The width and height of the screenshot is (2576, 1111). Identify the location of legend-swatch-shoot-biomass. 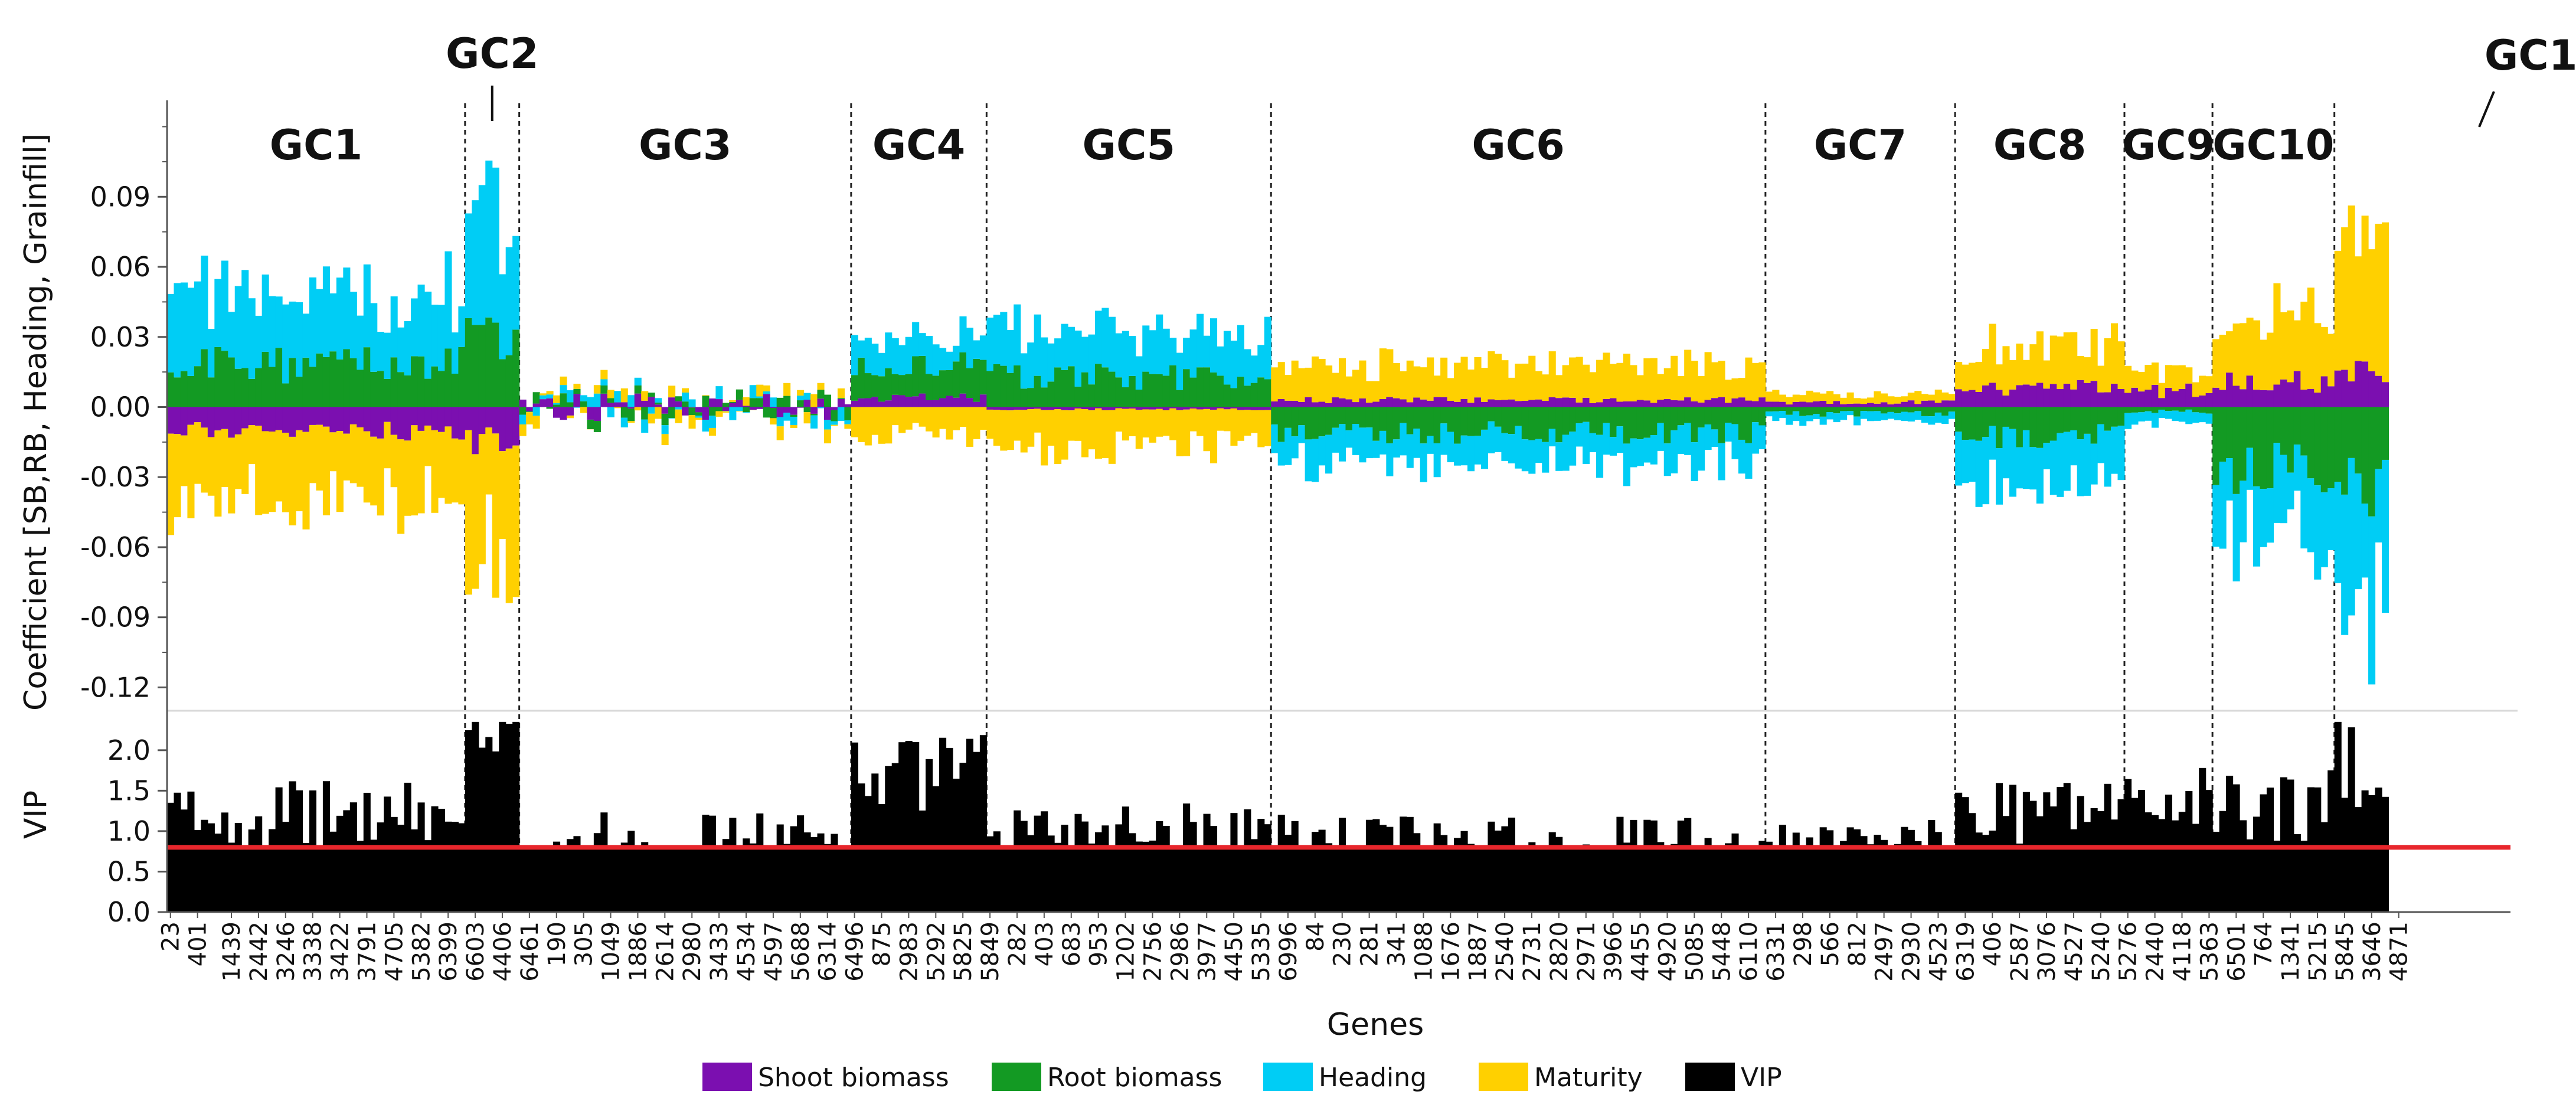
(727, 1077).